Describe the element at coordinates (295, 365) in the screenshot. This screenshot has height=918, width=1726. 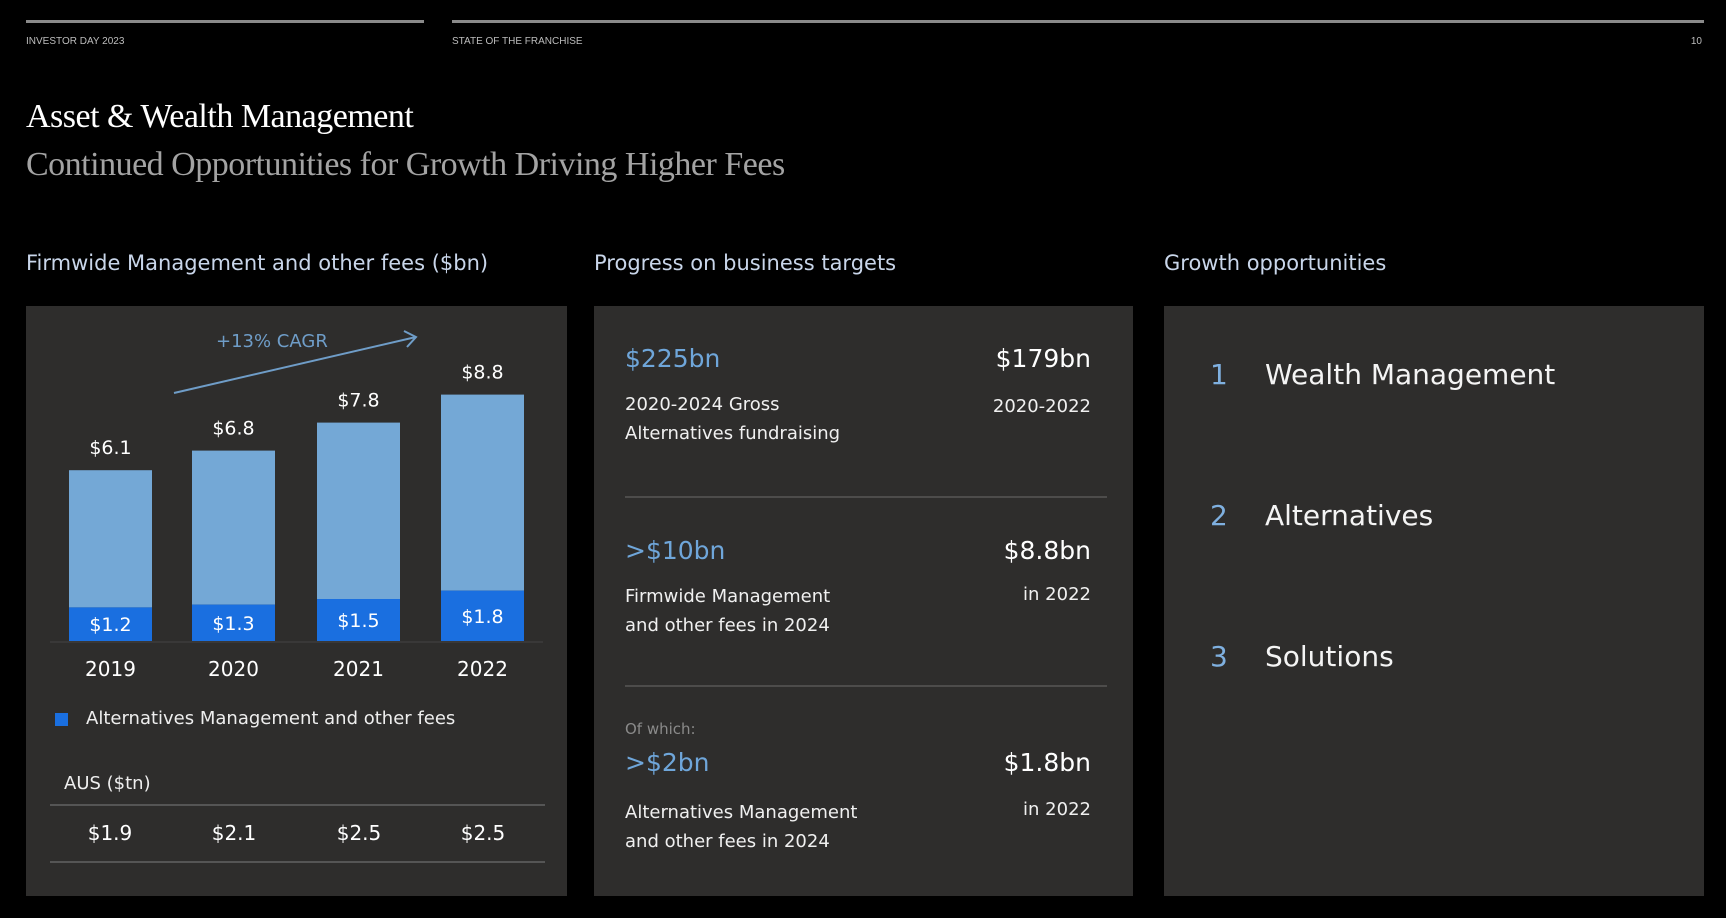
I see `cagr-arrow-line` at that location.